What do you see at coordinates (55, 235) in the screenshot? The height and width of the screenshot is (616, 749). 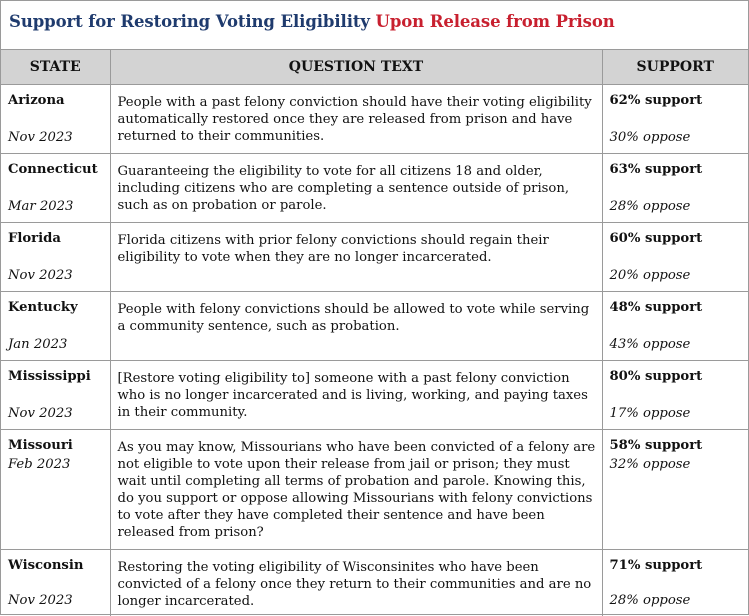 I see `state-name: Florida` at bounding box center [55, 235].